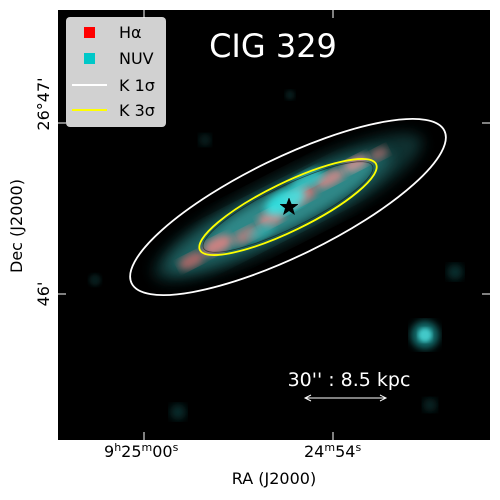 Image resolution: width=500 pixels, height=500 pixels. I want to click on y-axis-label: Dec (J2000), so click(16, 226).